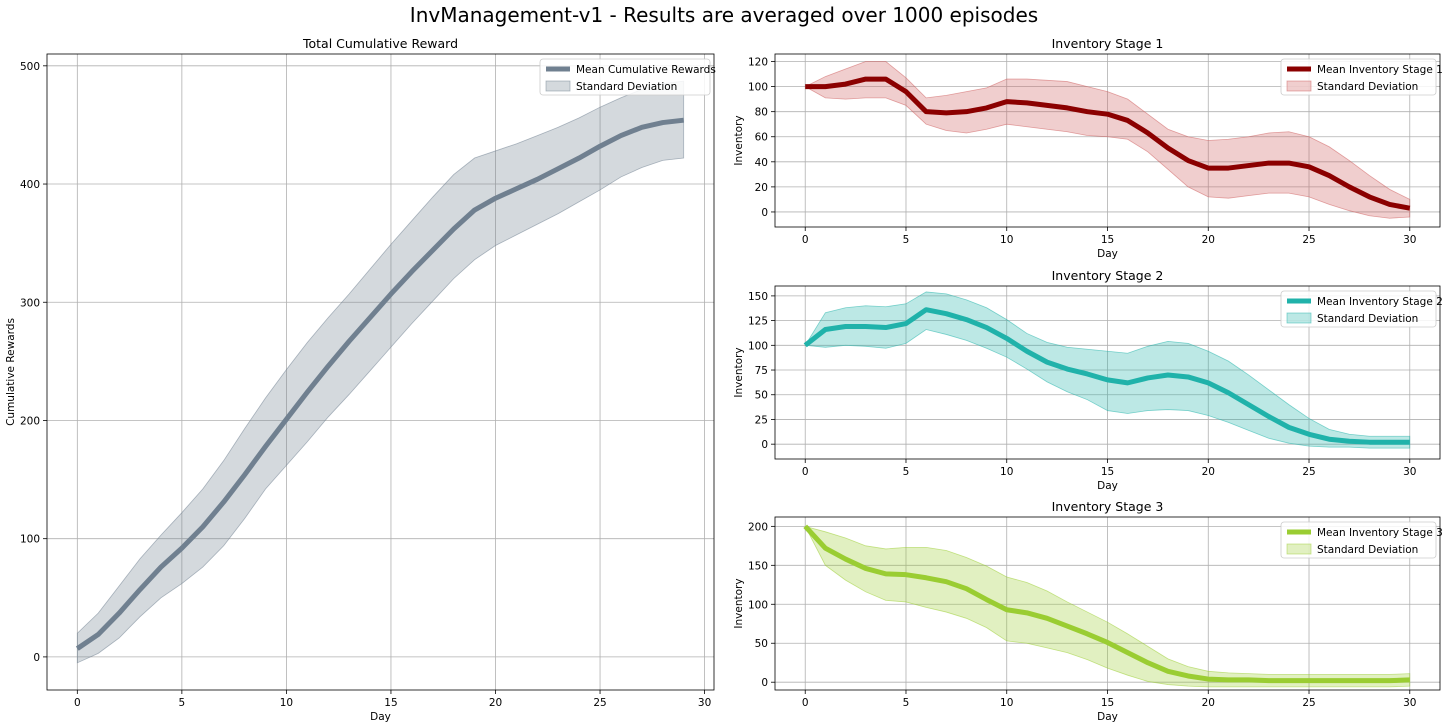  I want to click on y-tick-label: 500, so click(30, 67).